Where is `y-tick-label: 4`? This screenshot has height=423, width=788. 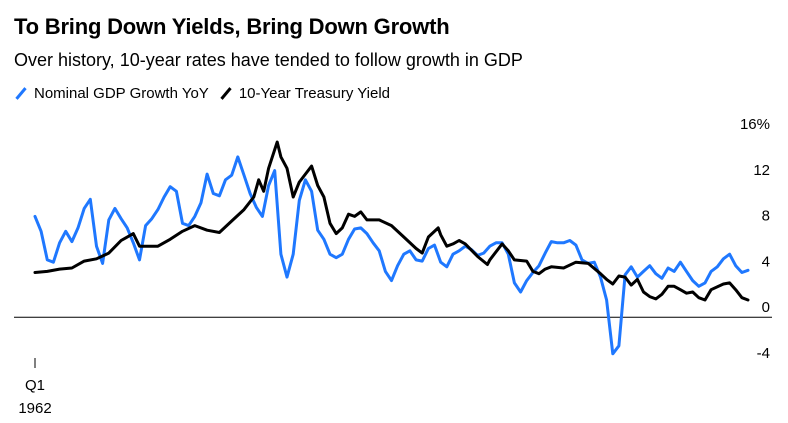 y-tick-label: 4 is located at coordinates (766, 261).